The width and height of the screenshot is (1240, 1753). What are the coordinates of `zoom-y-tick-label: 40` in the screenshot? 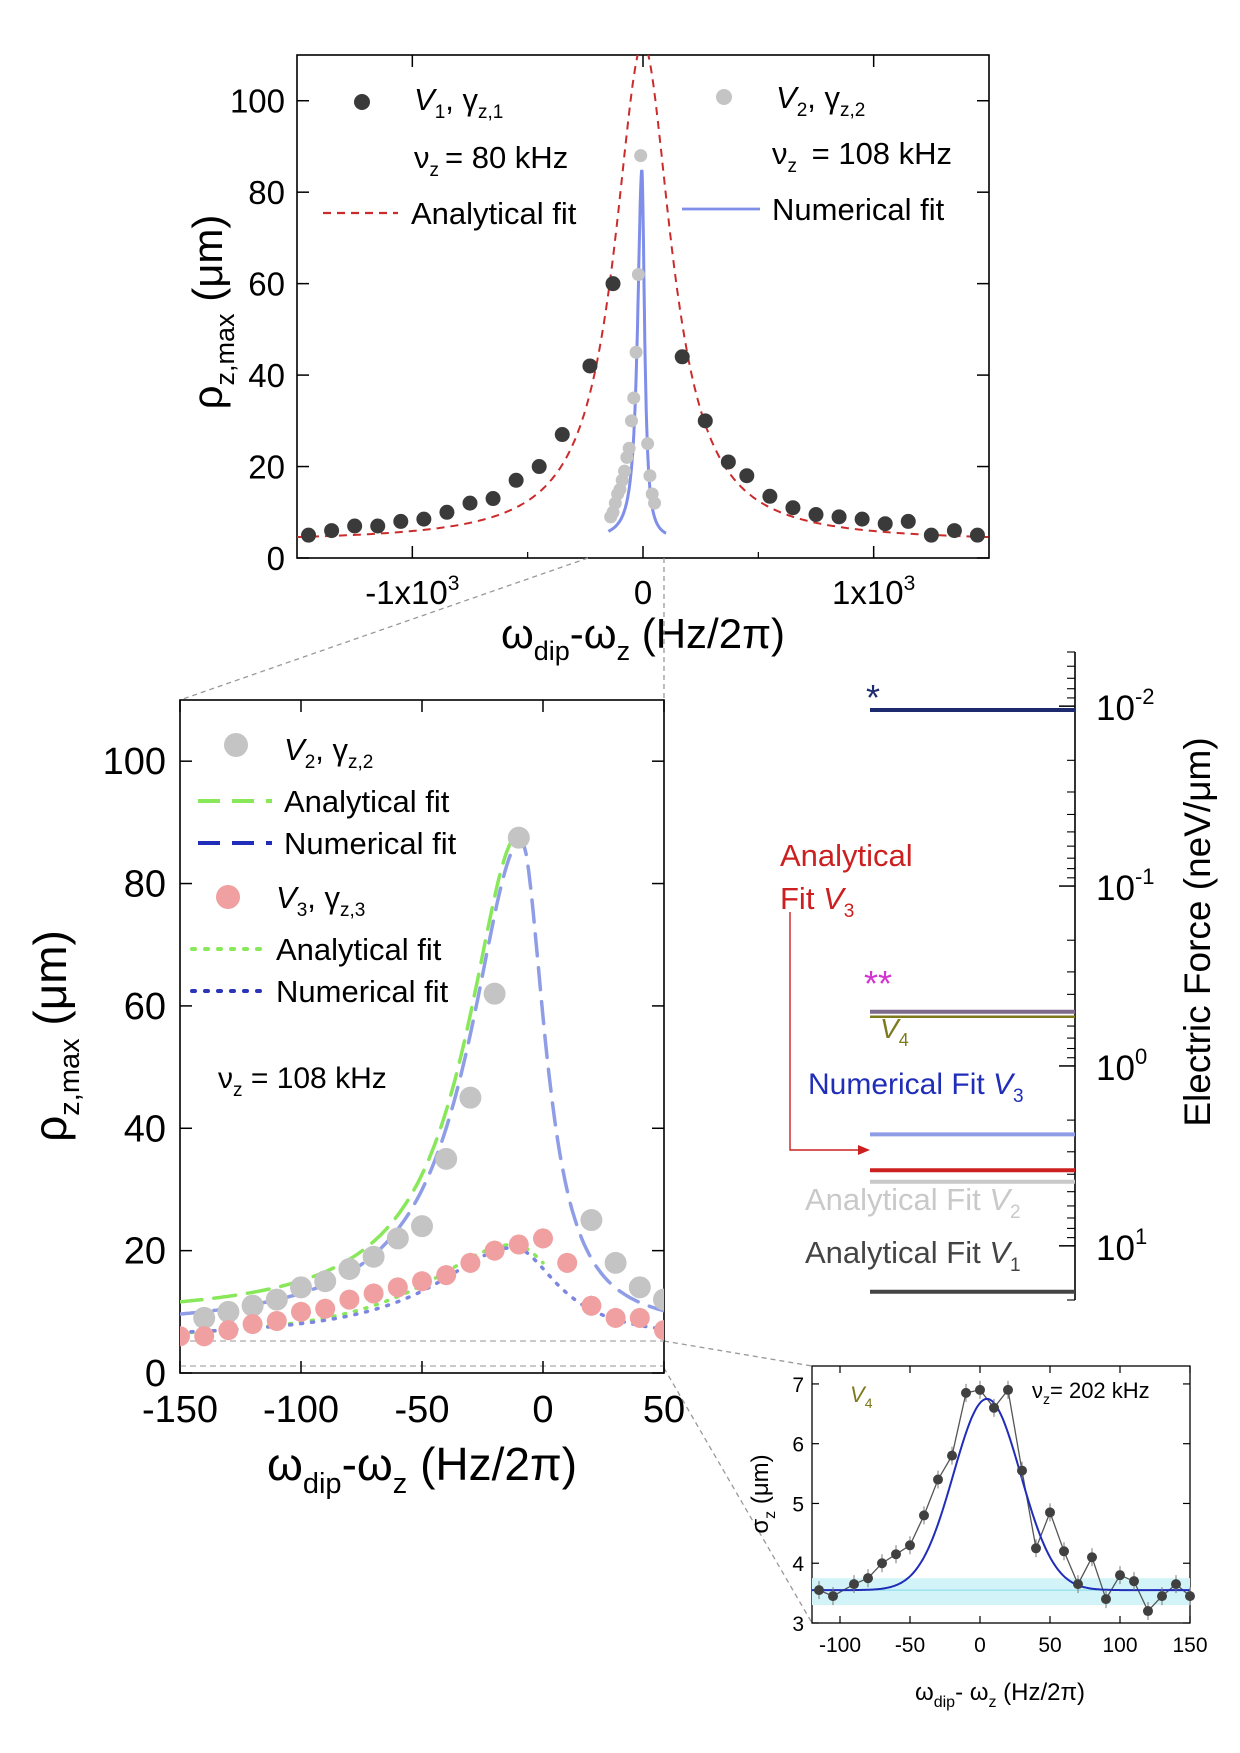 It's located at (145, 1129).